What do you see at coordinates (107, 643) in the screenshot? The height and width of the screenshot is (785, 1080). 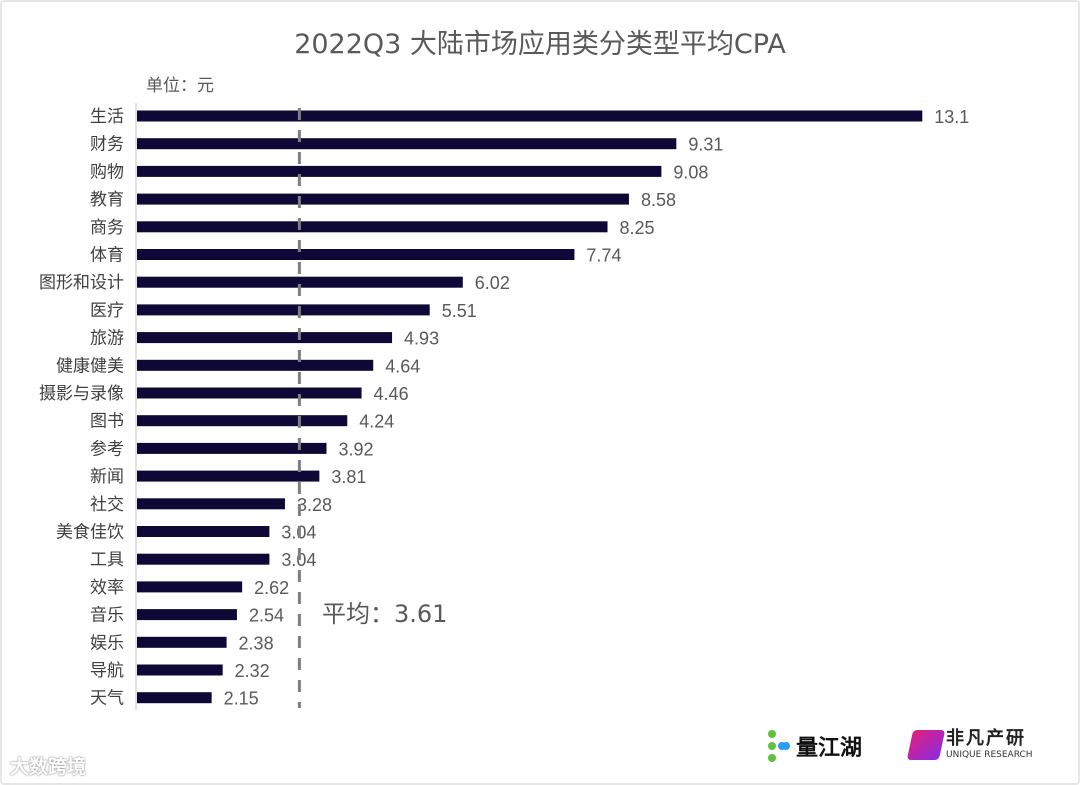 I see `category-label: 娱乐` at bounding box center [107, 643].